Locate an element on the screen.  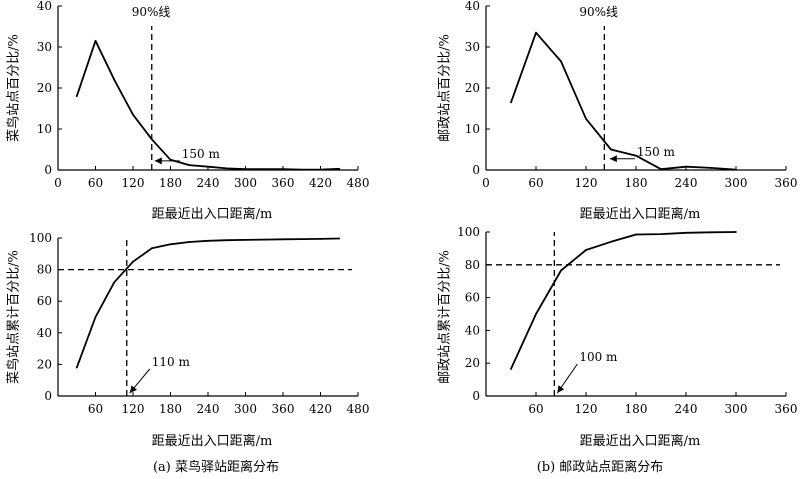
x-tick-label: 480 is located at coordinates (358, 409).